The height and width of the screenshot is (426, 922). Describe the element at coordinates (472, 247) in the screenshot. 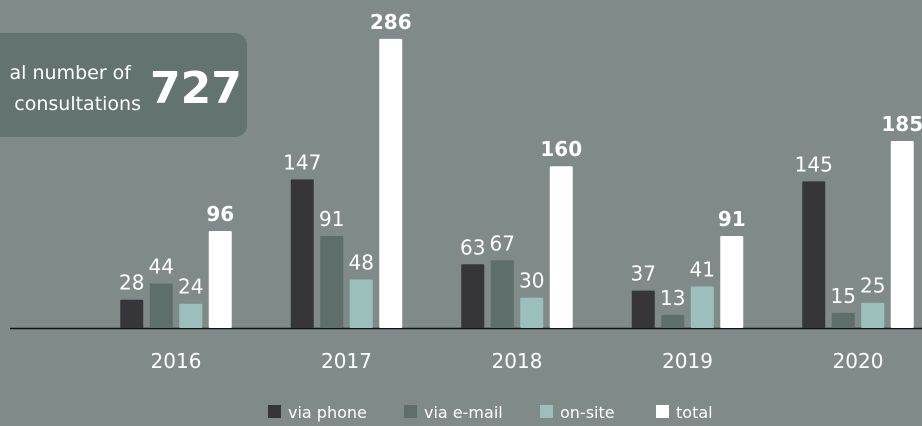

I see `data-label: 63` at that location.